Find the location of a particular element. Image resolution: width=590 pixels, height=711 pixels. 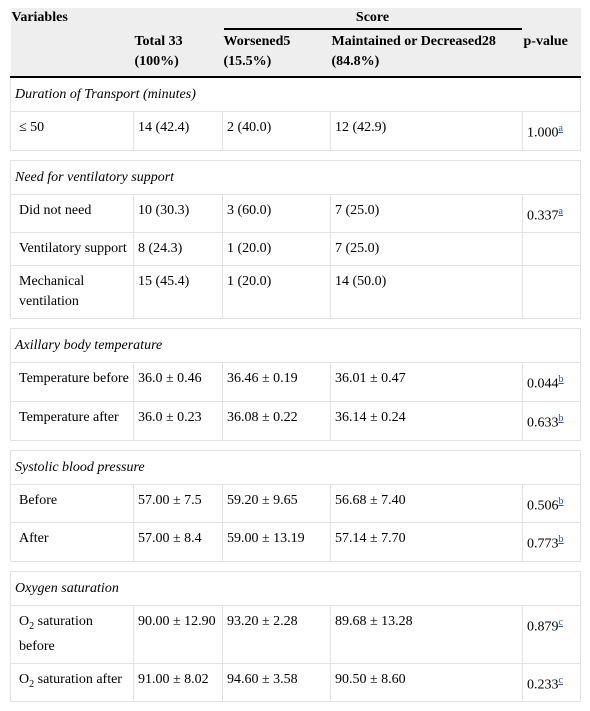

section-title: Oxygen saturation is located at coordinates (295, 588).